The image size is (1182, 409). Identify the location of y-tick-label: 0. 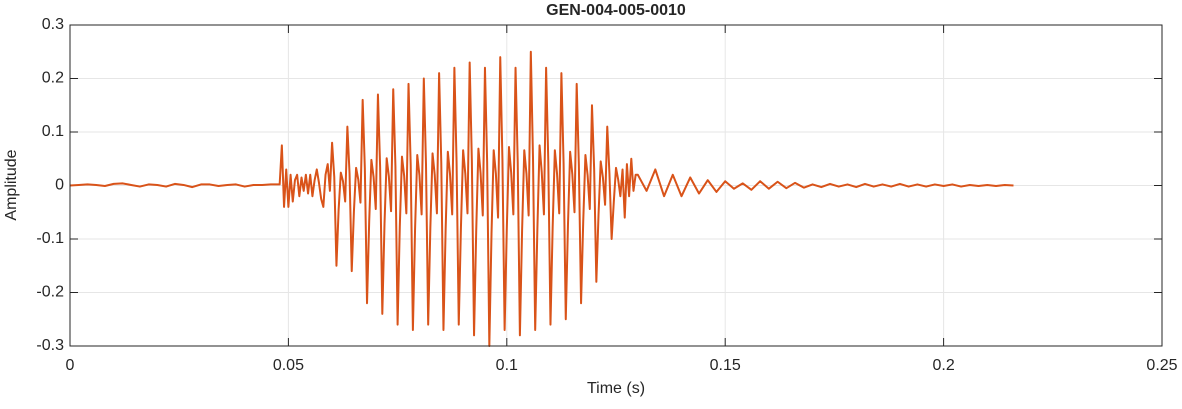
(59, 185).